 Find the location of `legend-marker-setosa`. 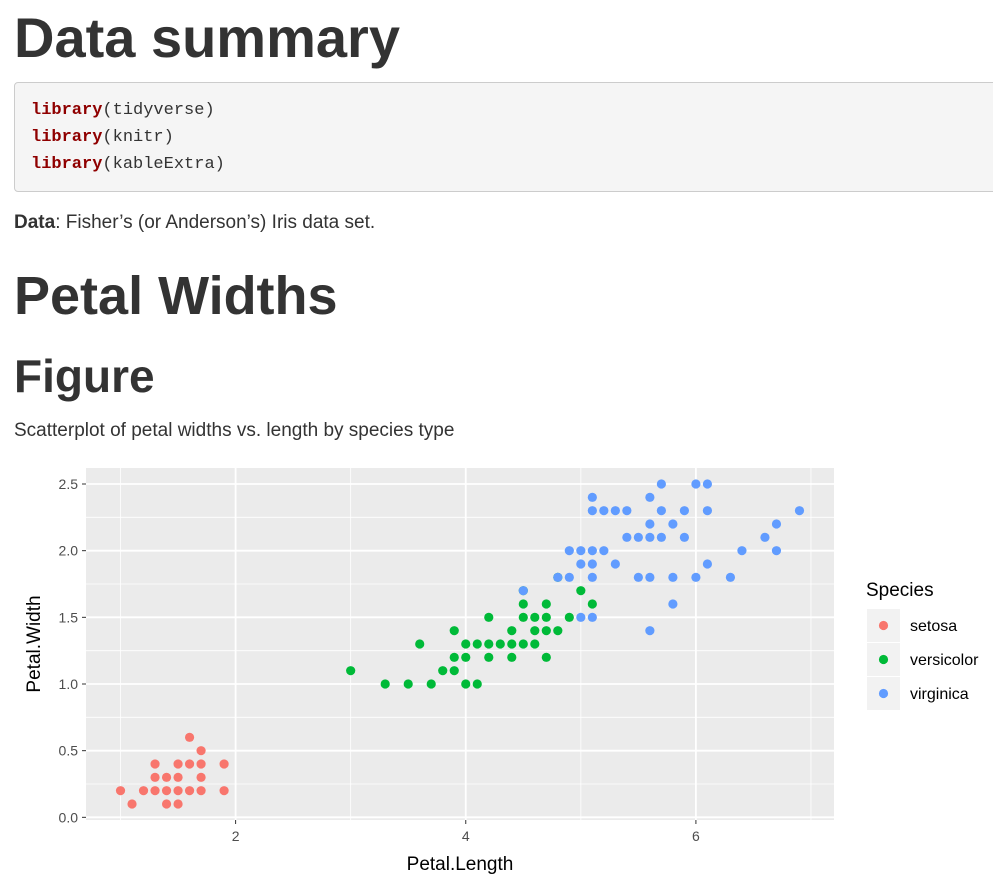

legend-marker-setosa is located at coordinates (883, 625).